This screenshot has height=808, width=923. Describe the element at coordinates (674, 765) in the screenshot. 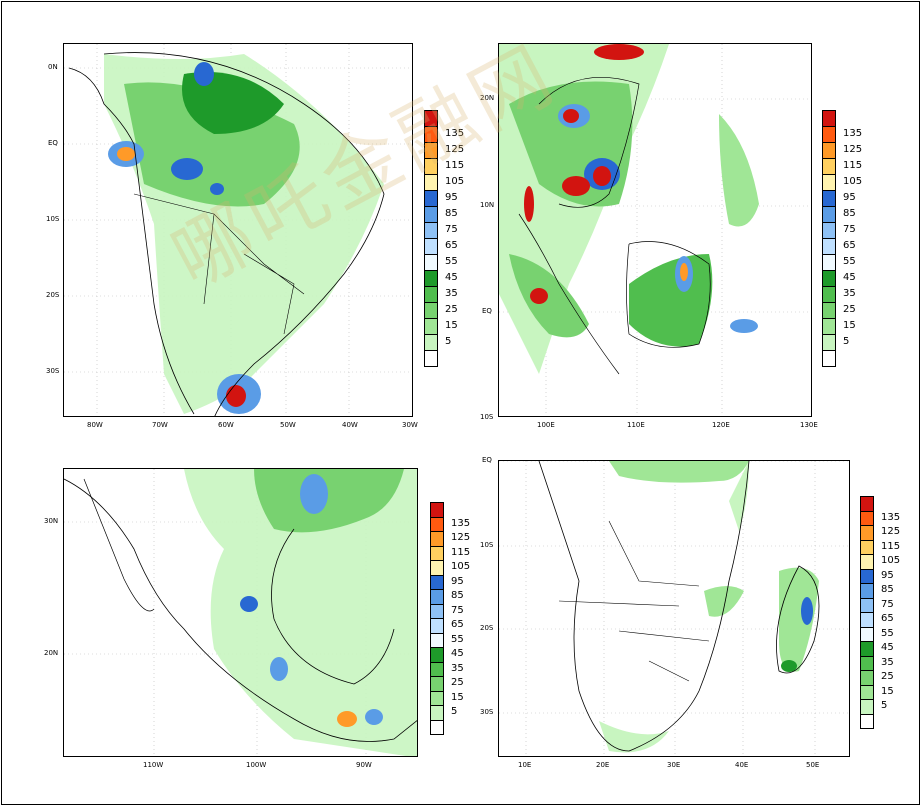

I see `xtick-af-2: 30E` at that location.